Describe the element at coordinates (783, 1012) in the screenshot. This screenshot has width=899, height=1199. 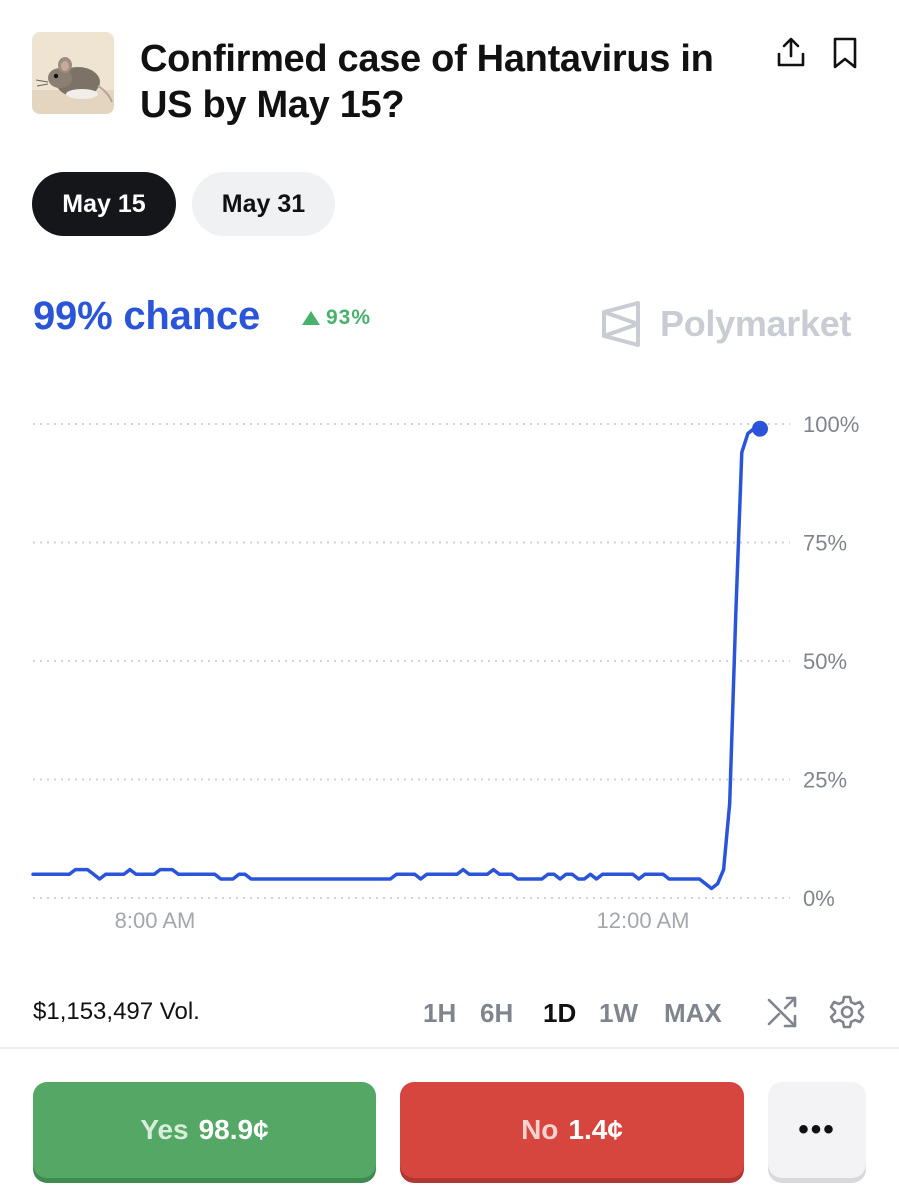
I see `shuffle-icon` at that location.